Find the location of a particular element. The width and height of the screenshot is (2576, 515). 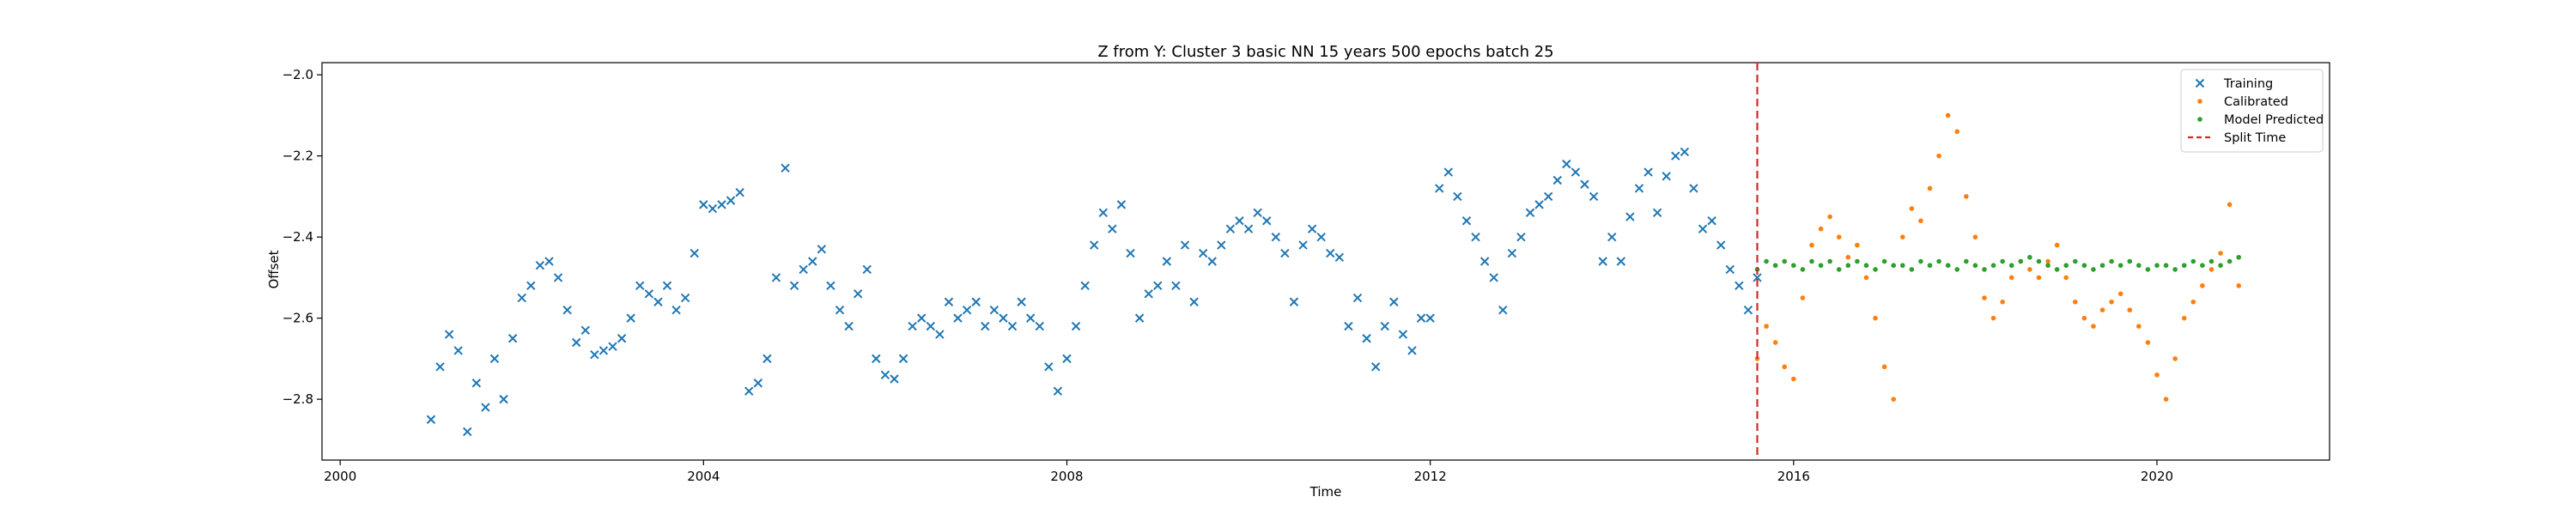

x-axis-label: Time is located at coordinates (1325, 492).